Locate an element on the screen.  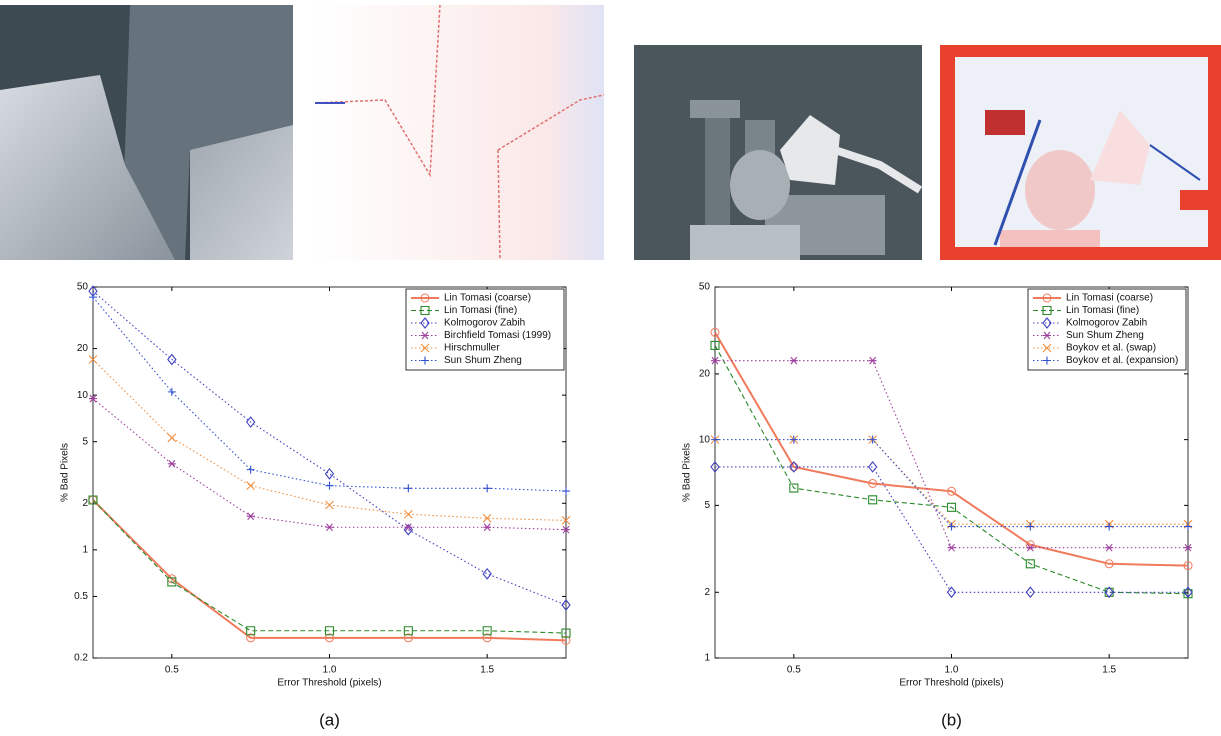
image-error-a is located at coordinates (459, 132).